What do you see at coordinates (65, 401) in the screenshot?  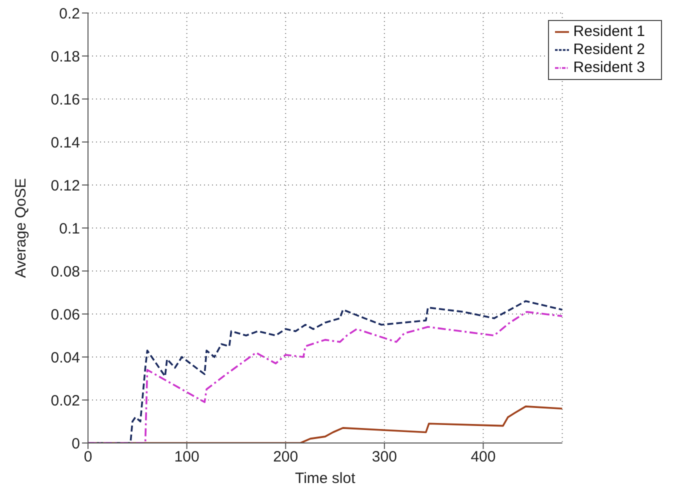 I see `y-tick-label: 0.02` at bounding box center [65, 401].